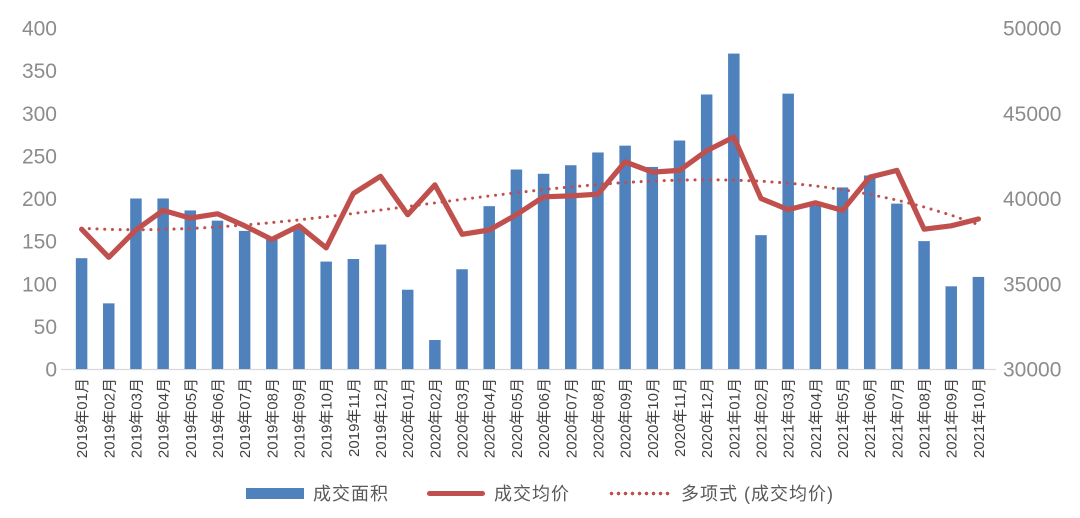 This screenshot has width=1080, height=518. What do you see at coordinates (163, 283) in the screenshot?
I see `bar-2019年04月` at bounding box center [163, 283].